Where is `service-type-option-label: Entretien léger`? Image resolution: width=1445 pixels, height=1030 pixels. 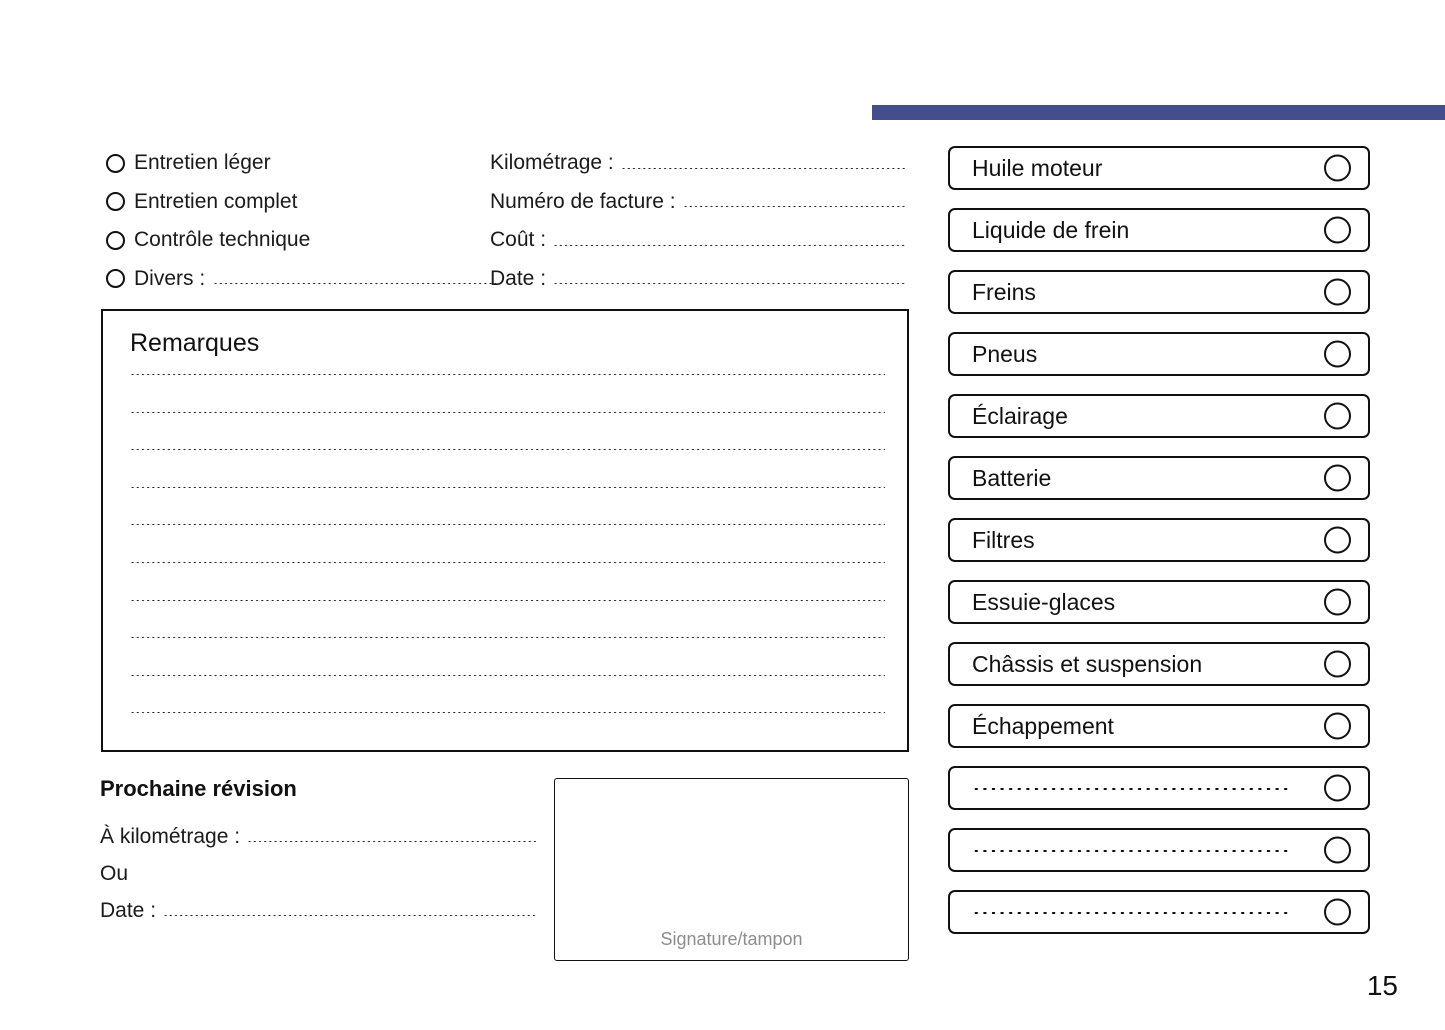
service-type-option-label: Entretien léger is located at coordinates (202, 163).